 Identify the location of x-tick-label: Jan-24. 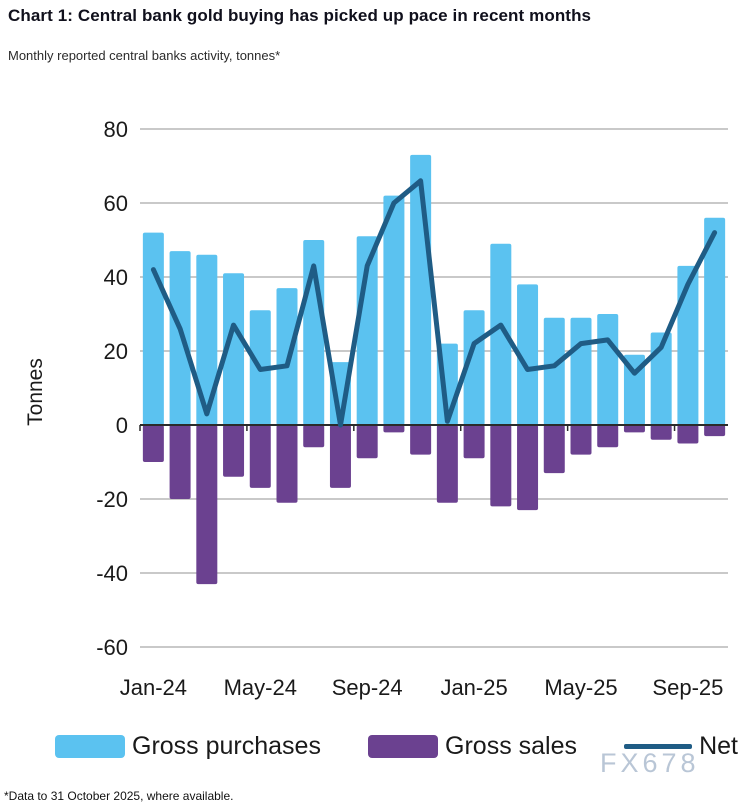
(153, 687).